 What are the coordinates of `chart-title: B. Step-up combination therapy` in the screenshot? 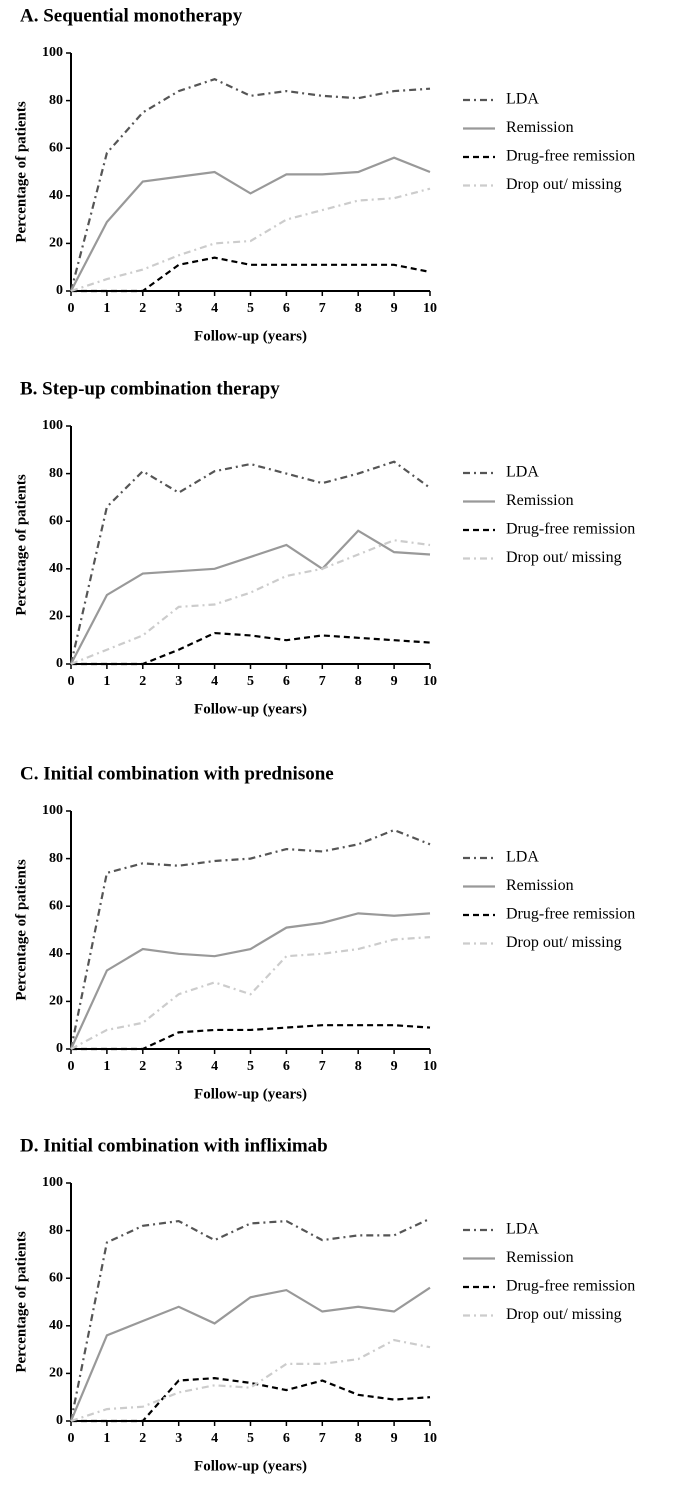 It's located at (150, 388).